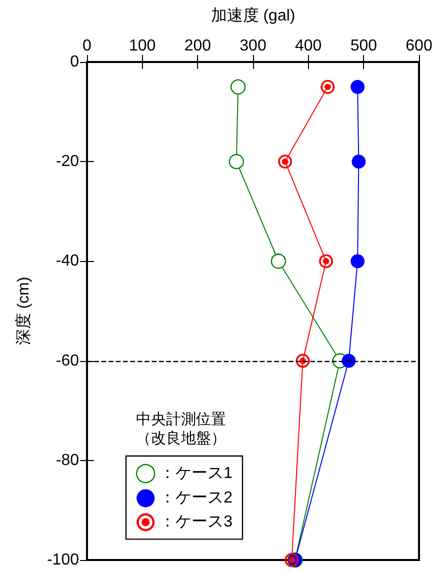 The height and width of the screenshot is (572, 444). I want to click on x-tick-label: 300, so click(253, 46).